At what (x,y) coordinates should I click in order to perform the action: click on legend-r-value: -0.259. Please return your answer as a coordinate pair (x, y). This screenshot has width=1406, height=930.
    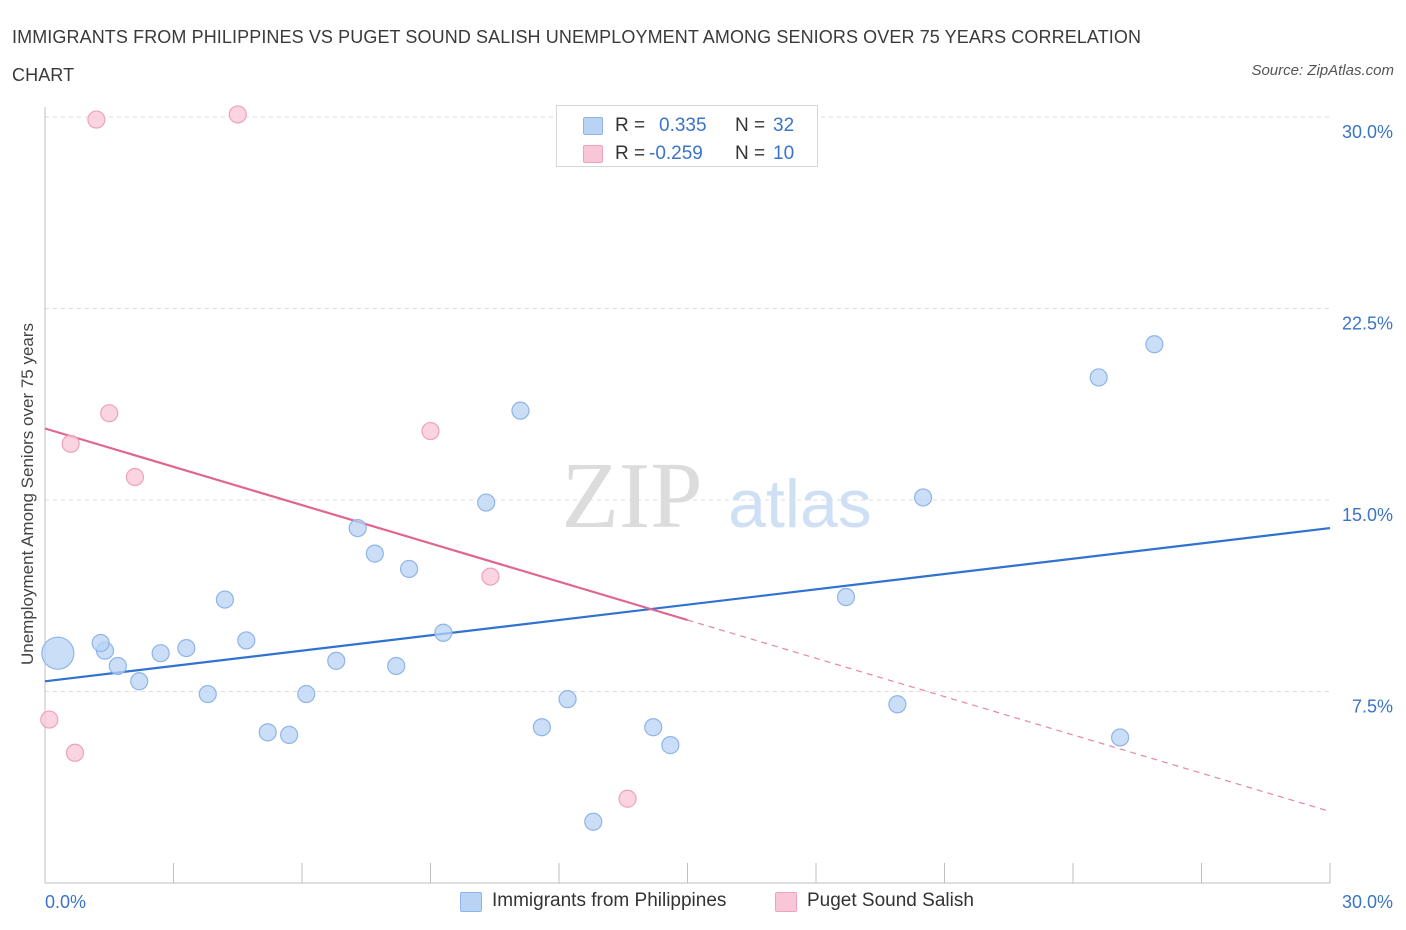
    Looking at the image, I should click on (676, 153).